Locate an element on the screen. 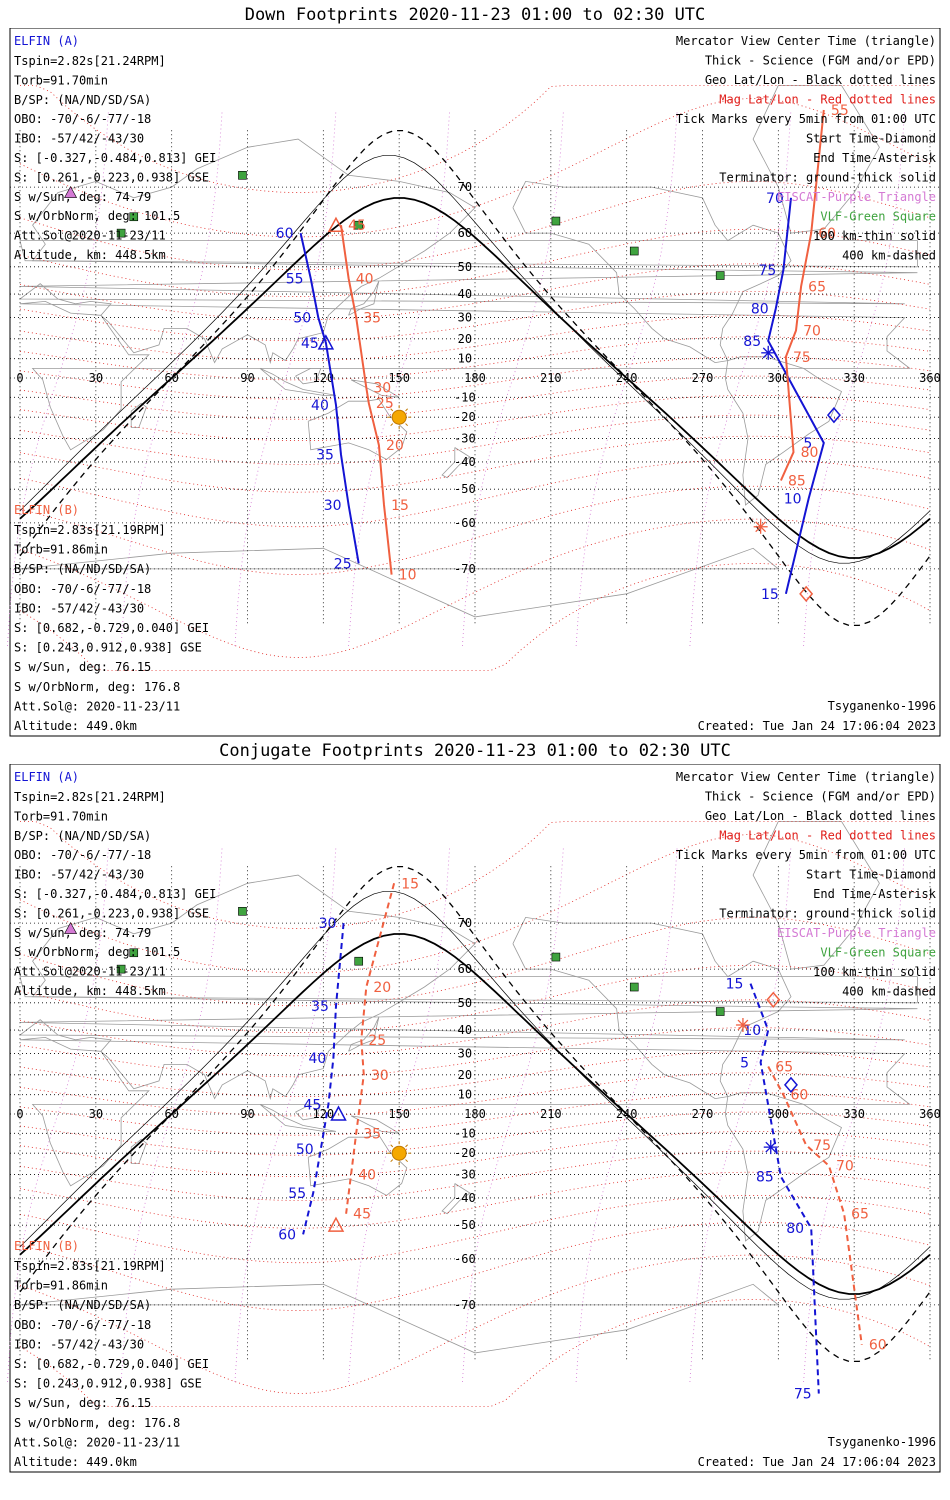  elfin-a-track-west-labels: 30 35 40 45 50 55 60 is located at coordinates (307, 1079).